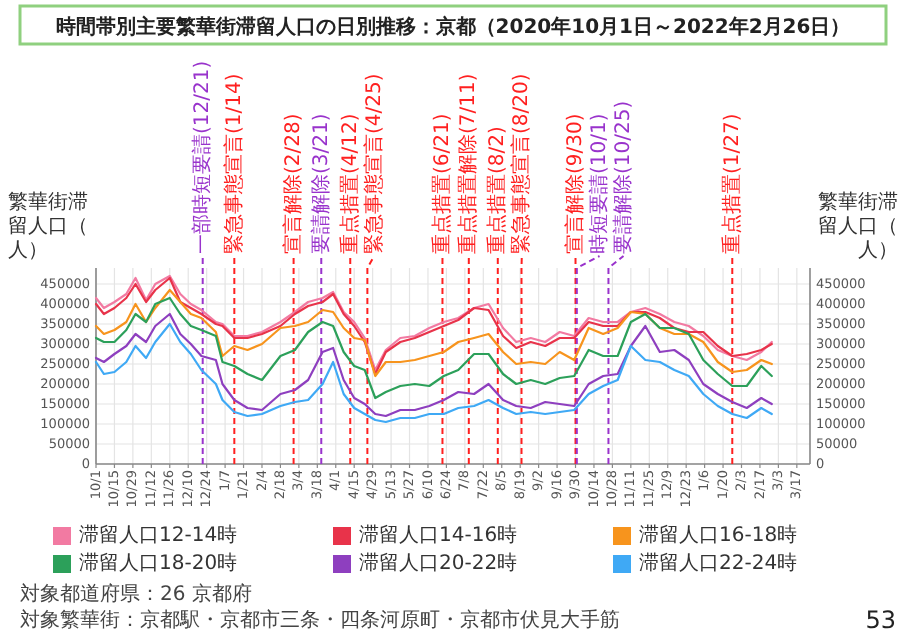 This screenshot has height=640, width=906. I want to click on legend-item: 滞留人口22-24時, so click(705, 564).